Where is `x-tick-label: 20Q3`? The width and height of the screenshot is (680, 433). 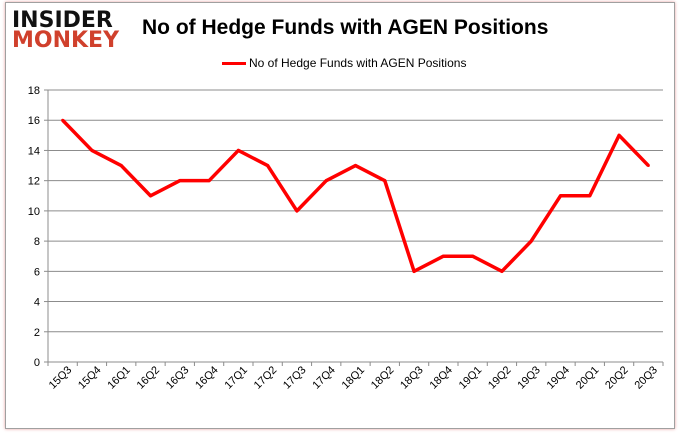
x-tick-label: 20Q3 is located at coordinates (646, 378).